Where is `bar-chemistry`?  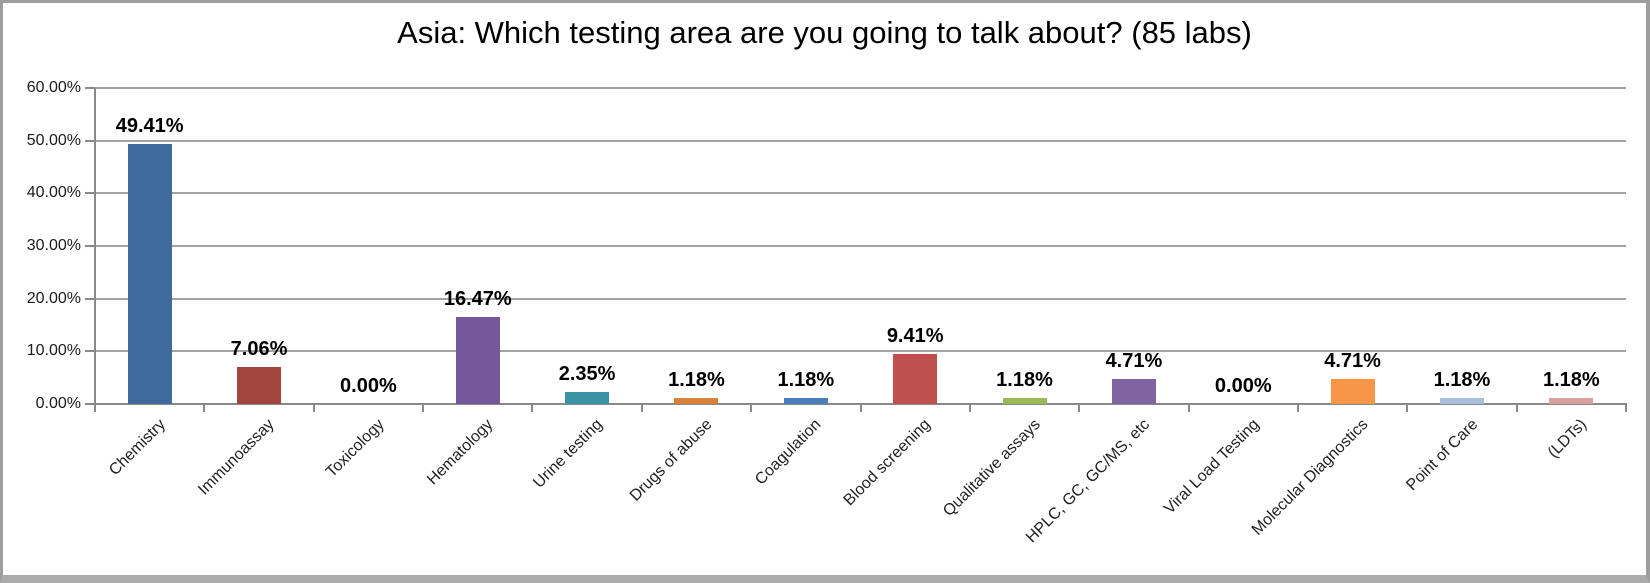 bar-chemistry is located at coordinates (150, 274).